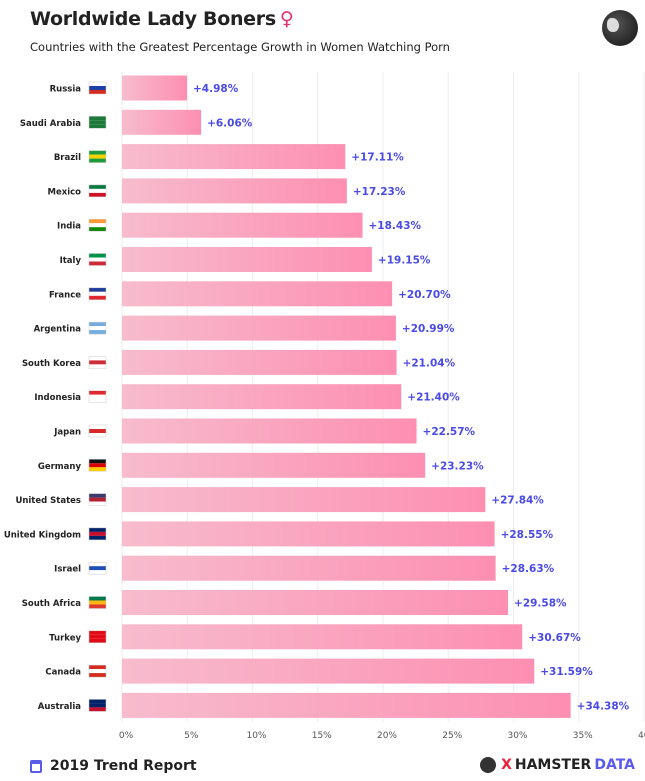 The width and height of the screenshot is (645, 781). I want to click on data-label: +23.23%, so click(457, 466).